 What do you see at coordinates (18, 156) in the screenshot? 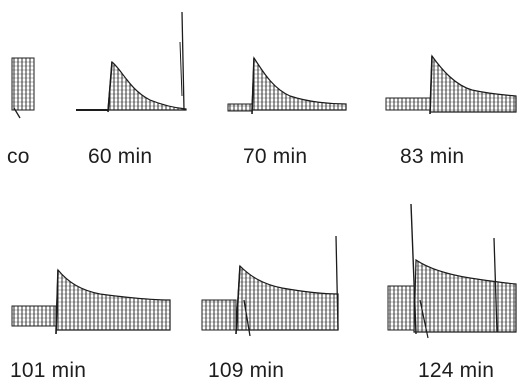
I see `label-co: co` at bounding box center [18, 156].